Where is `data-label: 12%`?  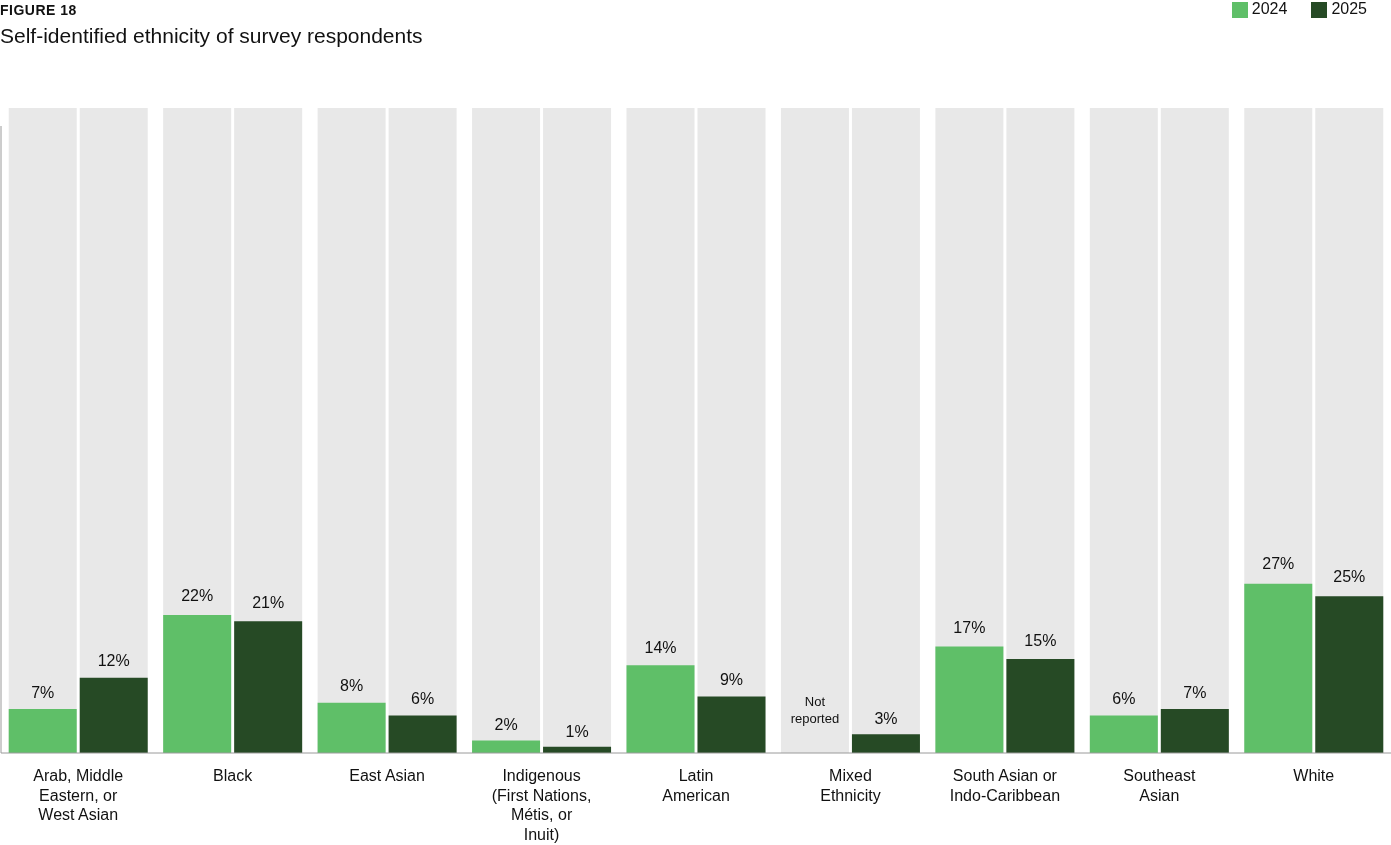 data-label: 12% is located at coordinates (113, 660).